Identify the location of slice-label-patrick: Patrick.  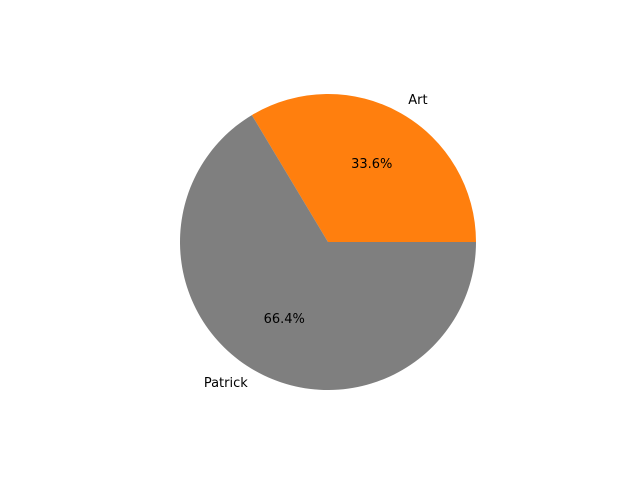
(226, 383).